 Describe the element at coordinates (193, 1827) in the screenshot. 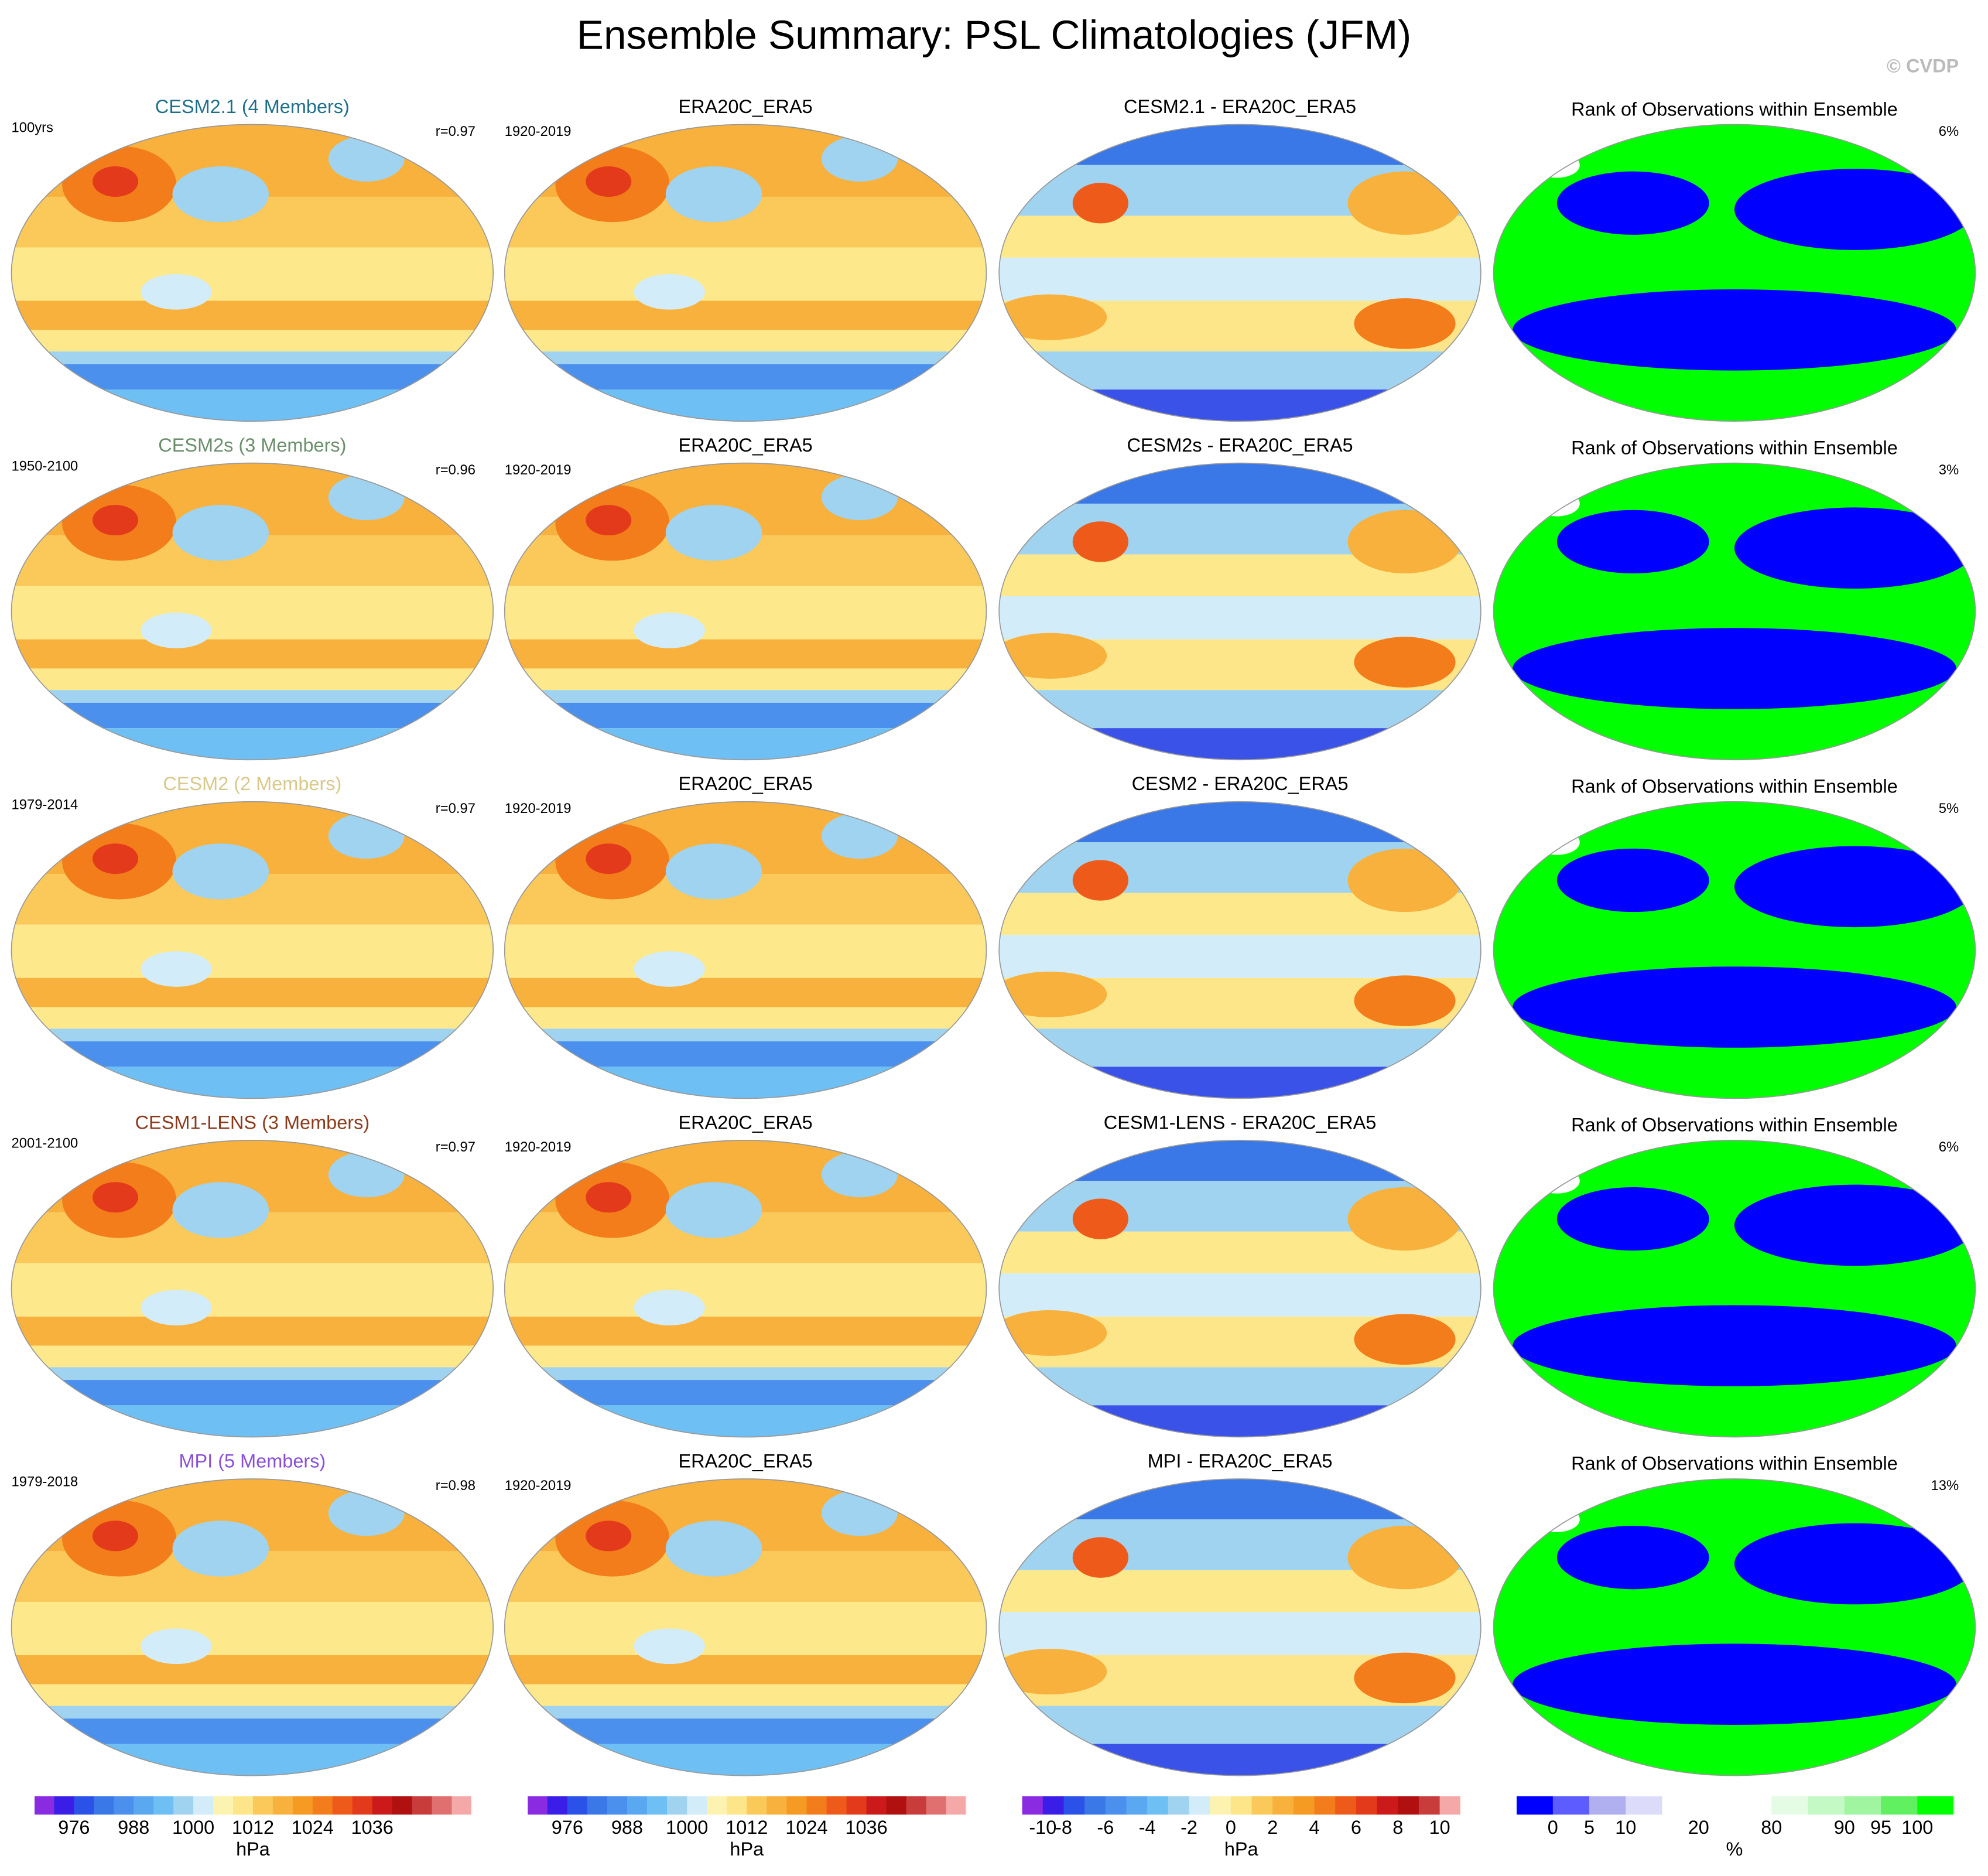

I see `colorbar-label: 1000` at that location.